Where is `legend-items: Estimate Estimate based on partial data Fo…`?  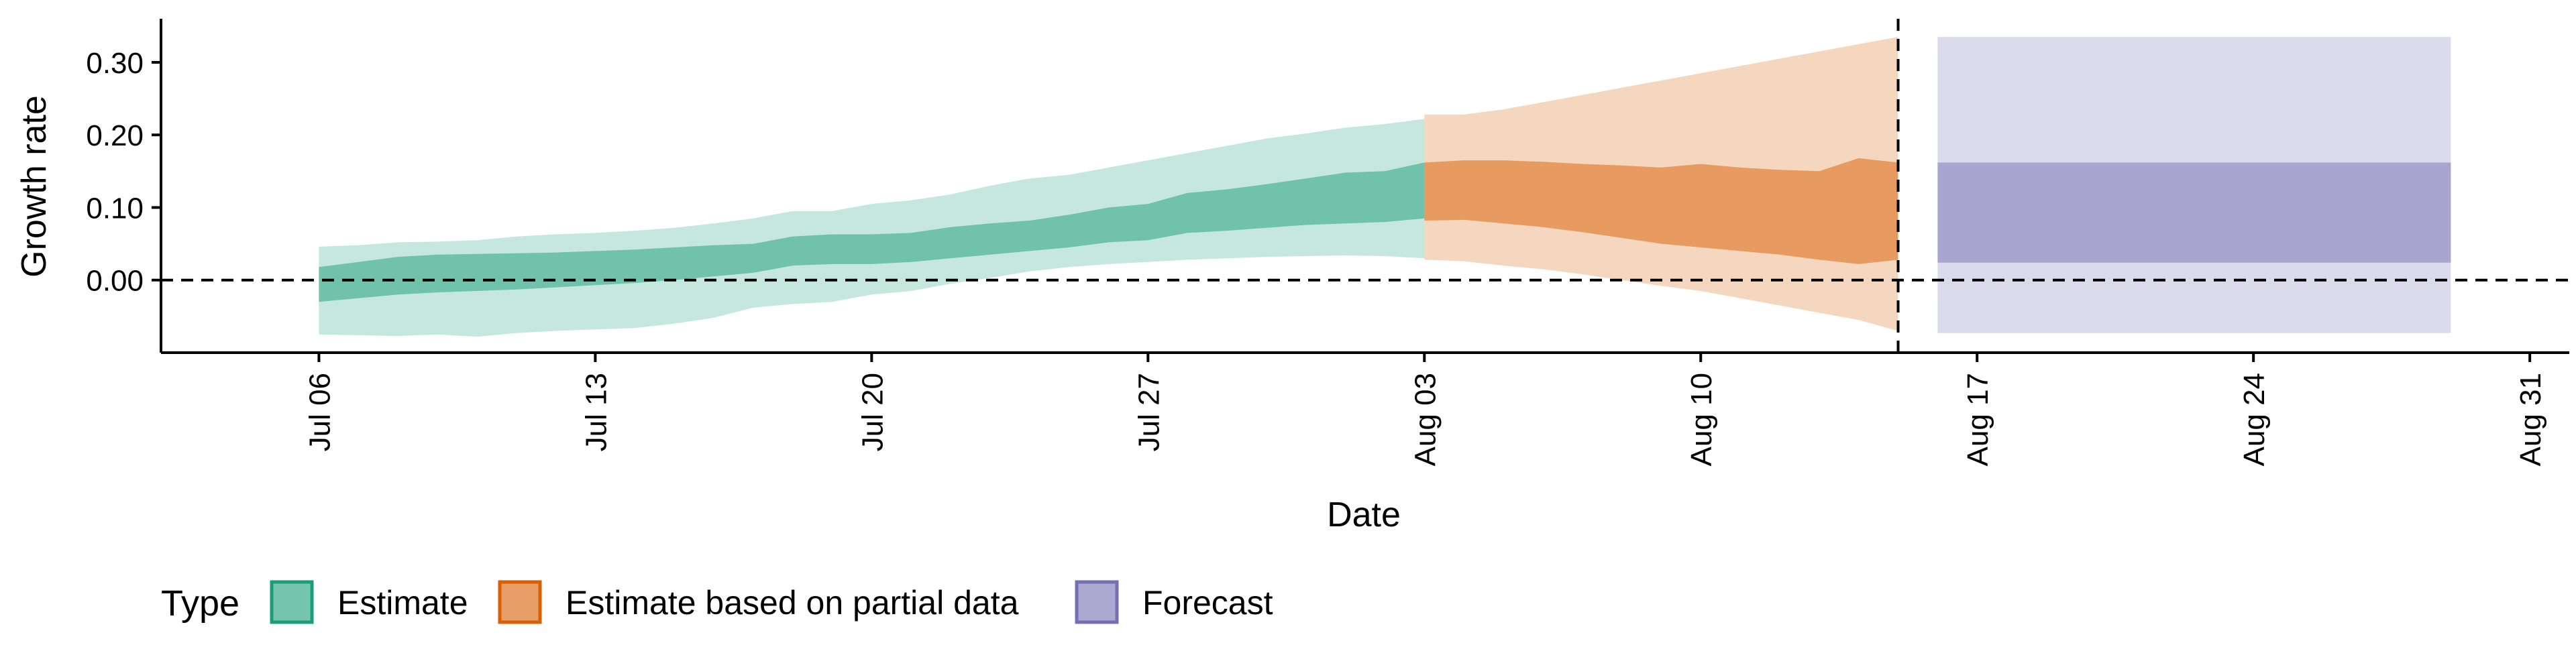
legend-items: Estimate Estimate based on partial data Fo… is located at coordinates (771, 602).